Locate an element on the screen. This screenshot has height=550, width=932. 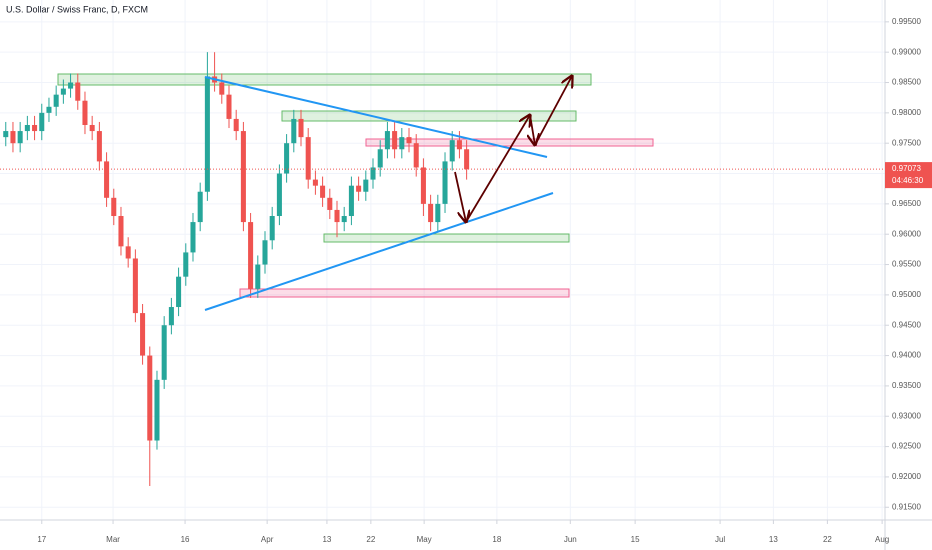
x-tick-label: May is located at coordinates (424, 539).